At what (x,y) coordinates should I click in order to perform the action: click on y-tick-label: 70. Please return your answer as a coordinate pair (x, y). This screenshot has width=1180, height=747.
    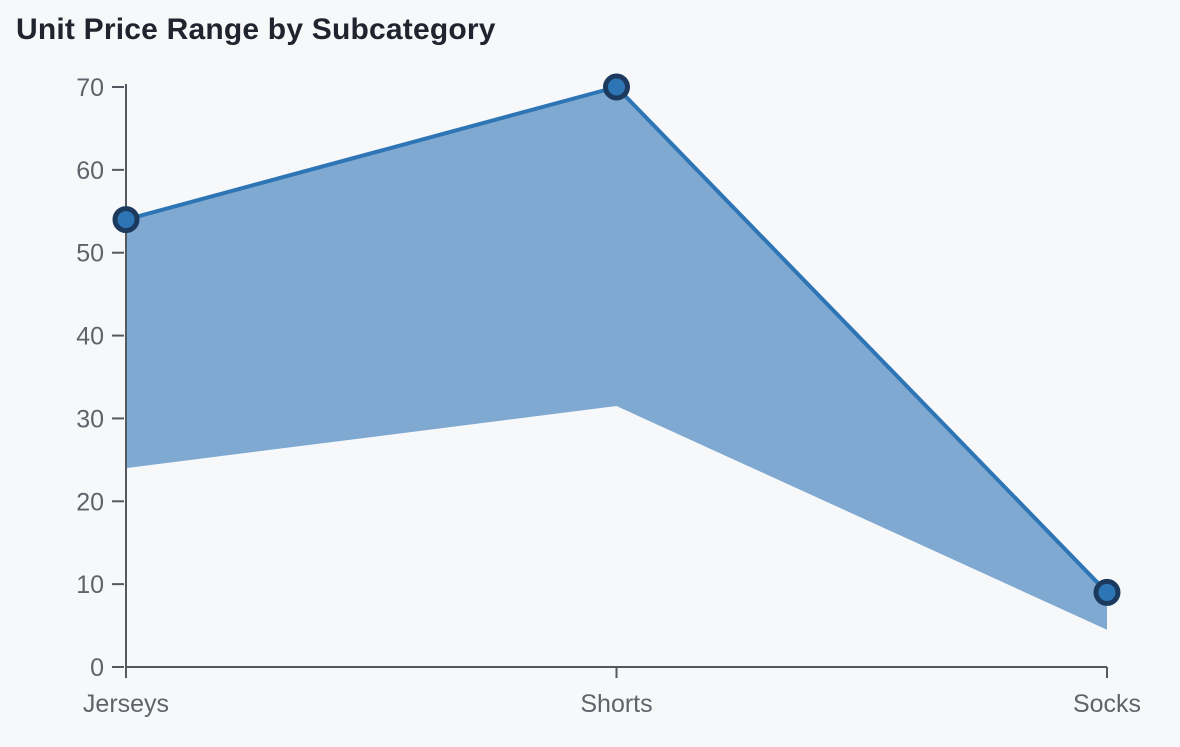
    Looking at the image, I should click on (90, 88).